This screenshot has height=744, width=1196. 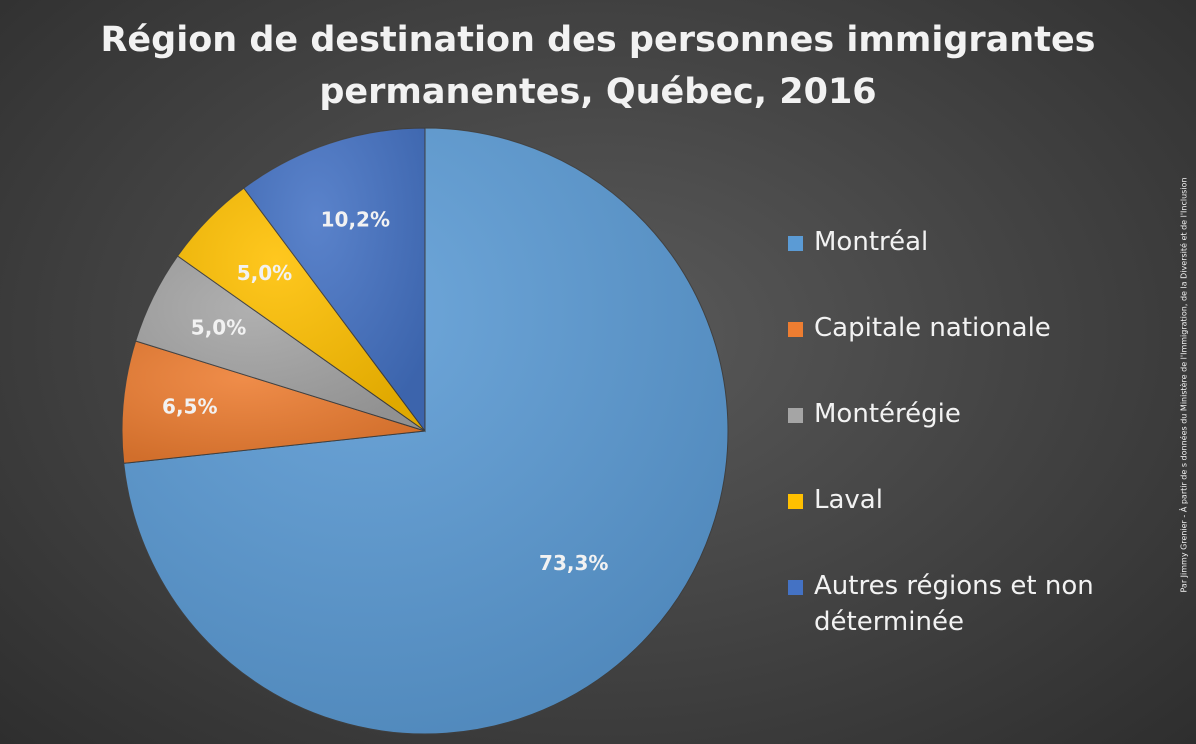 I want to click on legend-item-monteregie: Montérégie, so click(x=958, y=414).